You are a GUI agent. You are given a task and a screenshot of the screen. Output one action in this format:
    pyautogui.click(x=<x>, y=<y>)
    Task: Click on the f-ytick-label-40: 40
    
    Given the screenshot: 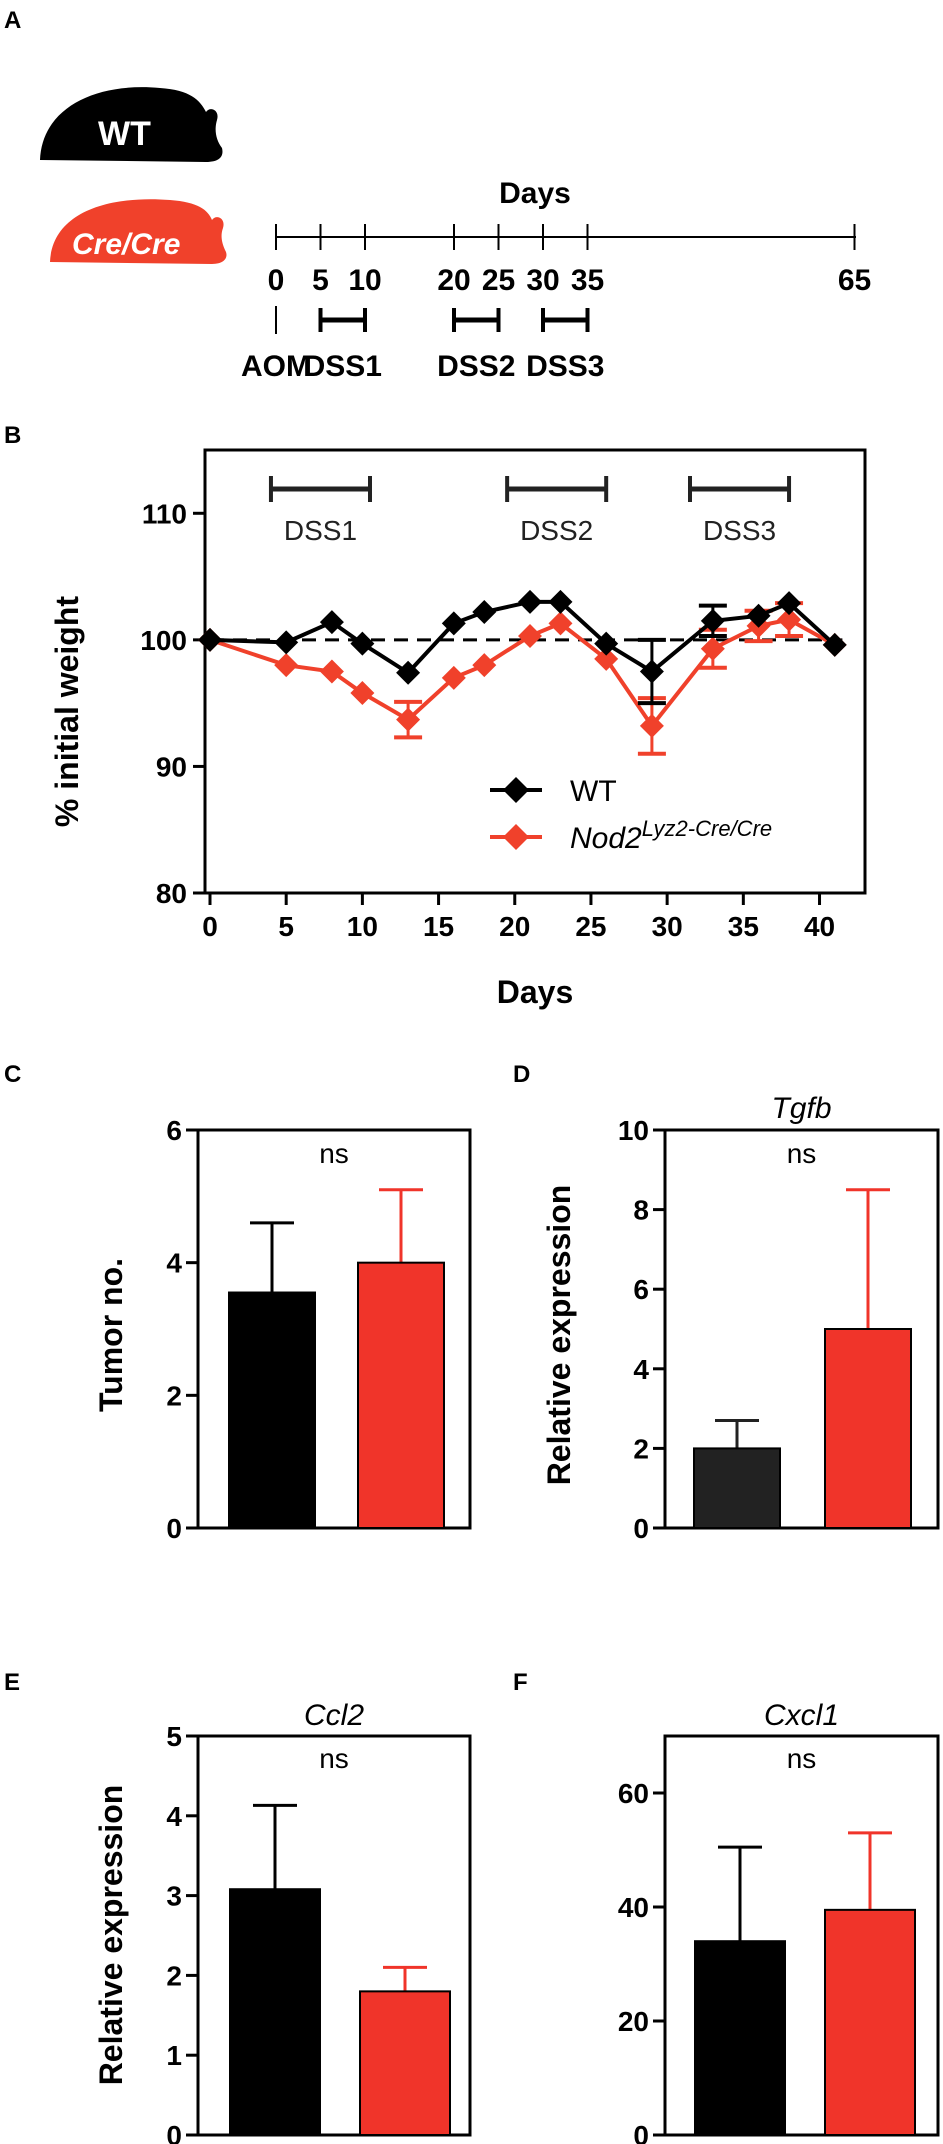 What is the action you would take?
    pyautogui.click(x=633, y=1907)
    